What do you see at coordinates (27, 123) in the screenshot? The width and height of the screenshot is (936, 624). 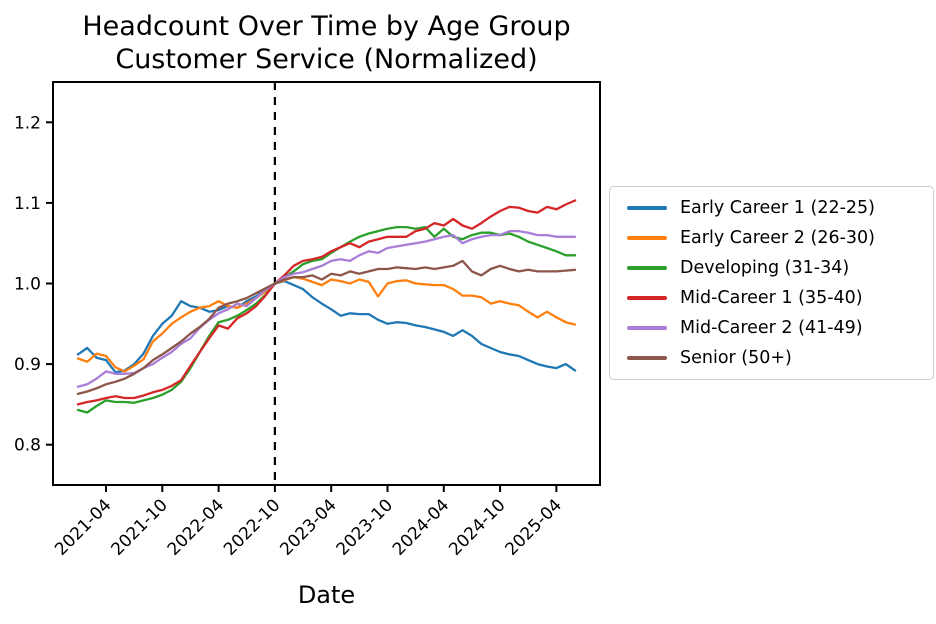 I see `y-tick-label: 1.2` at bounding box center [27, 123].